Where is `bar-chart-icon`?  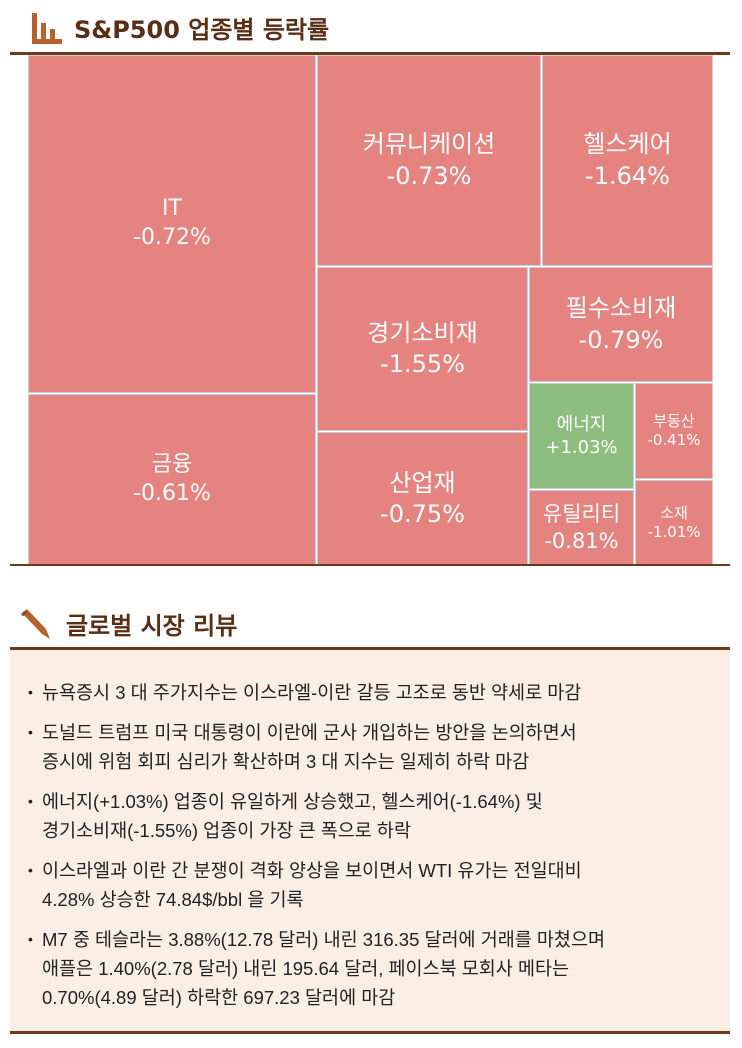
bar-chart-icon is located at coordinates (47, 28).